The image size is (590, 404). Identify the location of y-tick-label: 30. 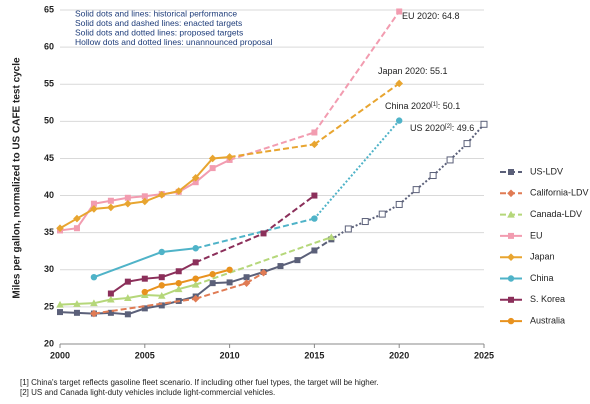
(49, 269).